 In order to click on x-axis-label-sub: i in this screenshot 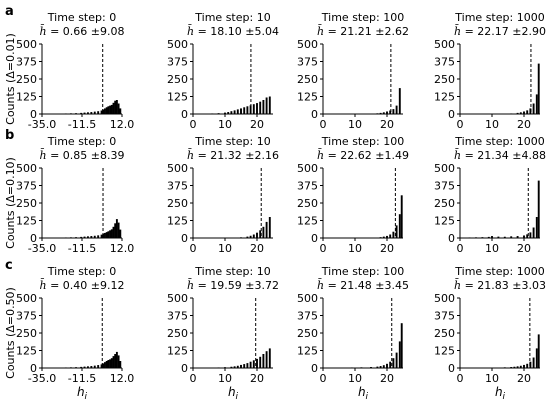, I will do `click(237, 397)`.